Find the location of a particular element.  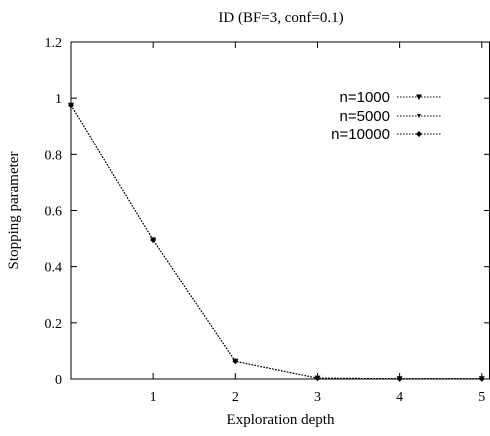

y-tick-label: 0.6 is located at coordinates (54, 212).